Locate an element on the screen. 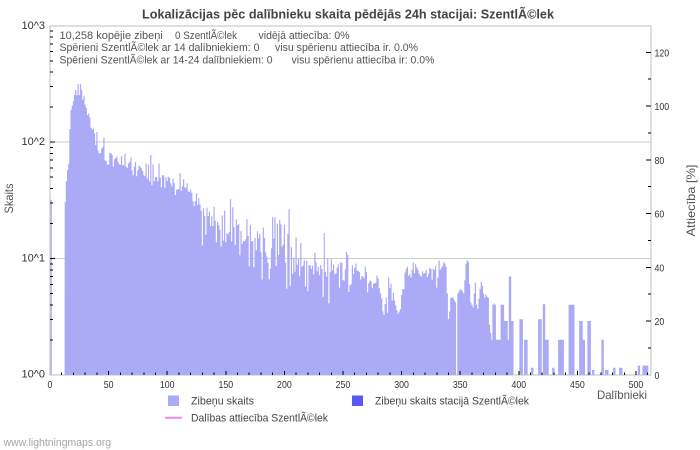 This screenshot has height=450, width=700. svg-text: 40 is located at coordinates (660, 268).